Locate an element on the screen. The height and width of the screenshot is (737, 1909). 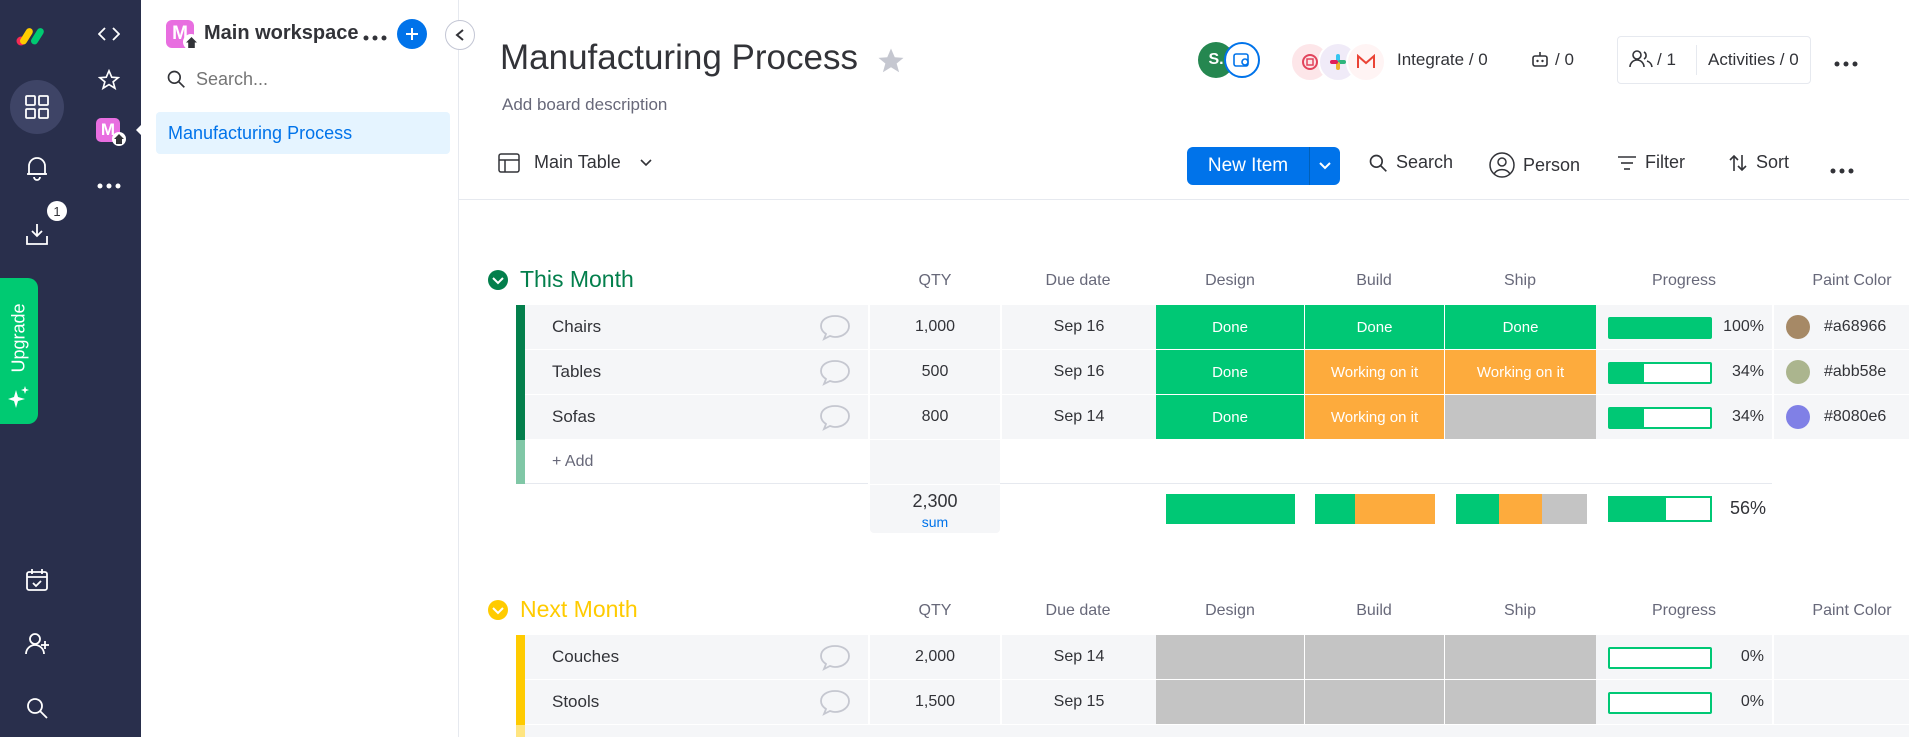
ship-summary-bar is located at coordinates (1521, 509).